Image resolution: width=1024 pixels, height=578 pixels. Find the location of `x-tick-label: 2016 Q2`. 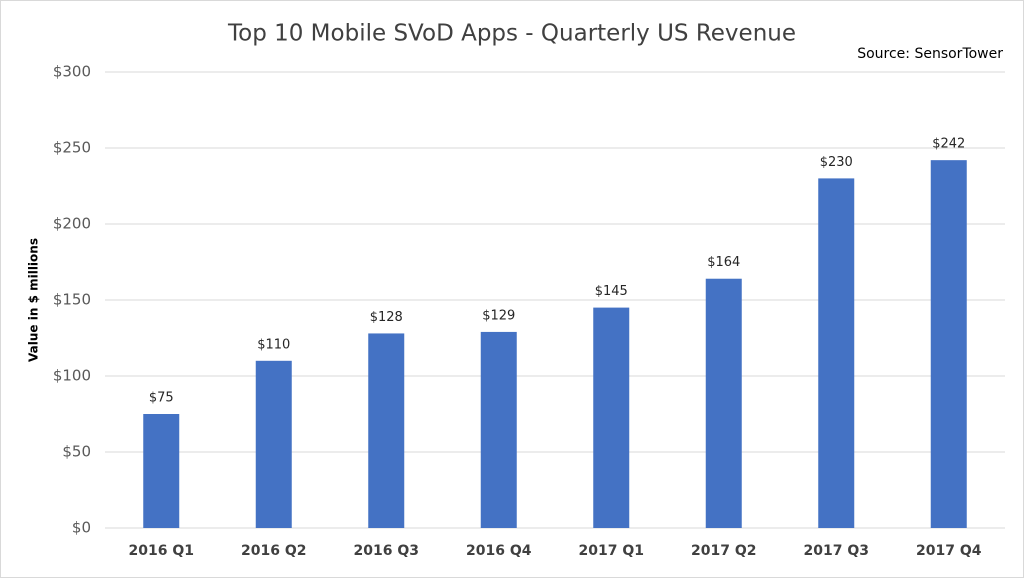

x-tick-label: 2016 Q2 is located at coordinates (273, 551).